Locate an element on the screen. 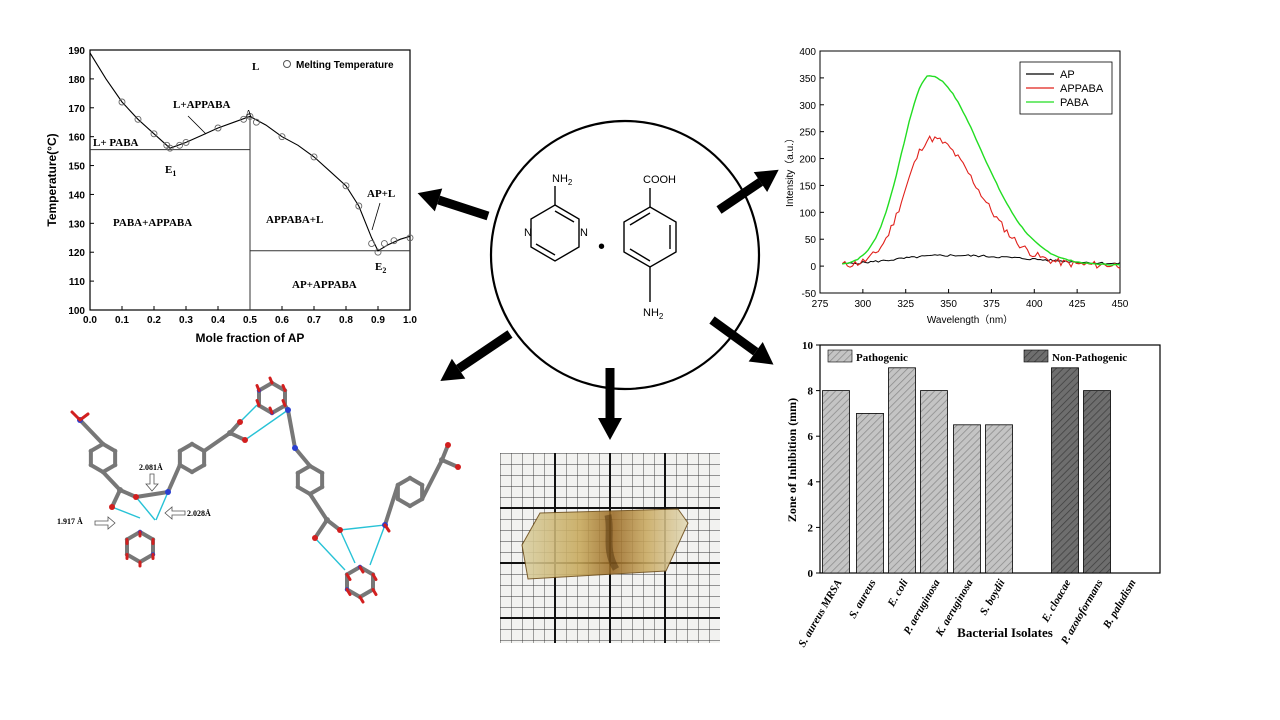  crystal-sample is located at coordinates (605, 544).